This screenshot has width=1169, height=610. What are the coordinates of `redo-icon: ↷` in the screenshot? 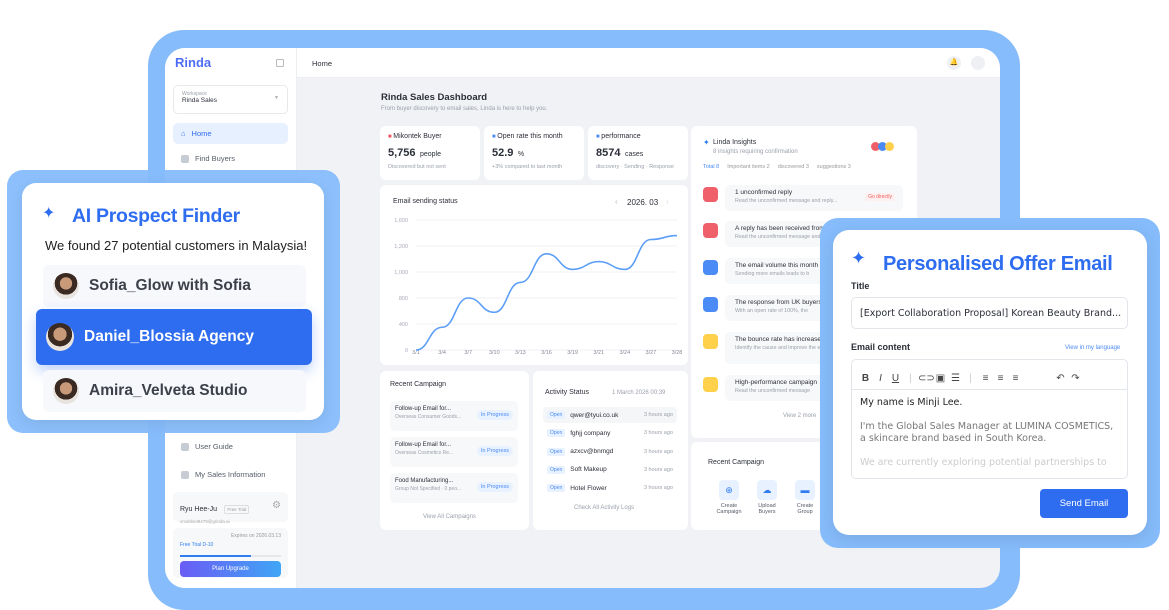 It's located at (1075, 378).